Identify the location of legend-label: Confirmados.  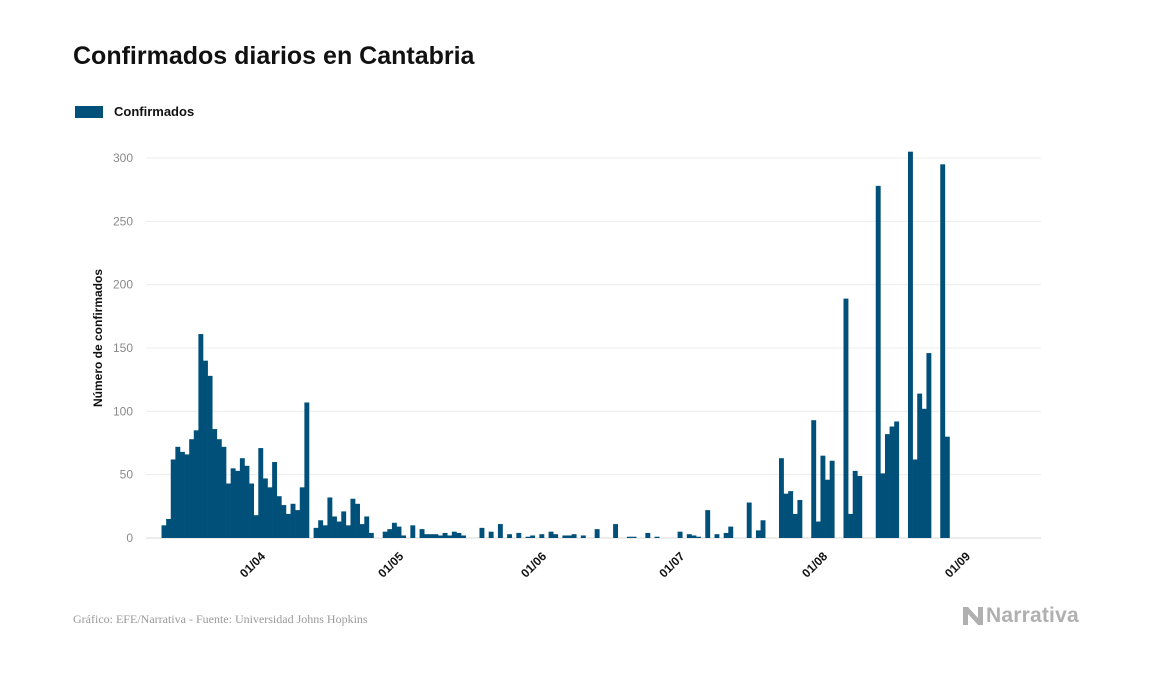
(154, 111).